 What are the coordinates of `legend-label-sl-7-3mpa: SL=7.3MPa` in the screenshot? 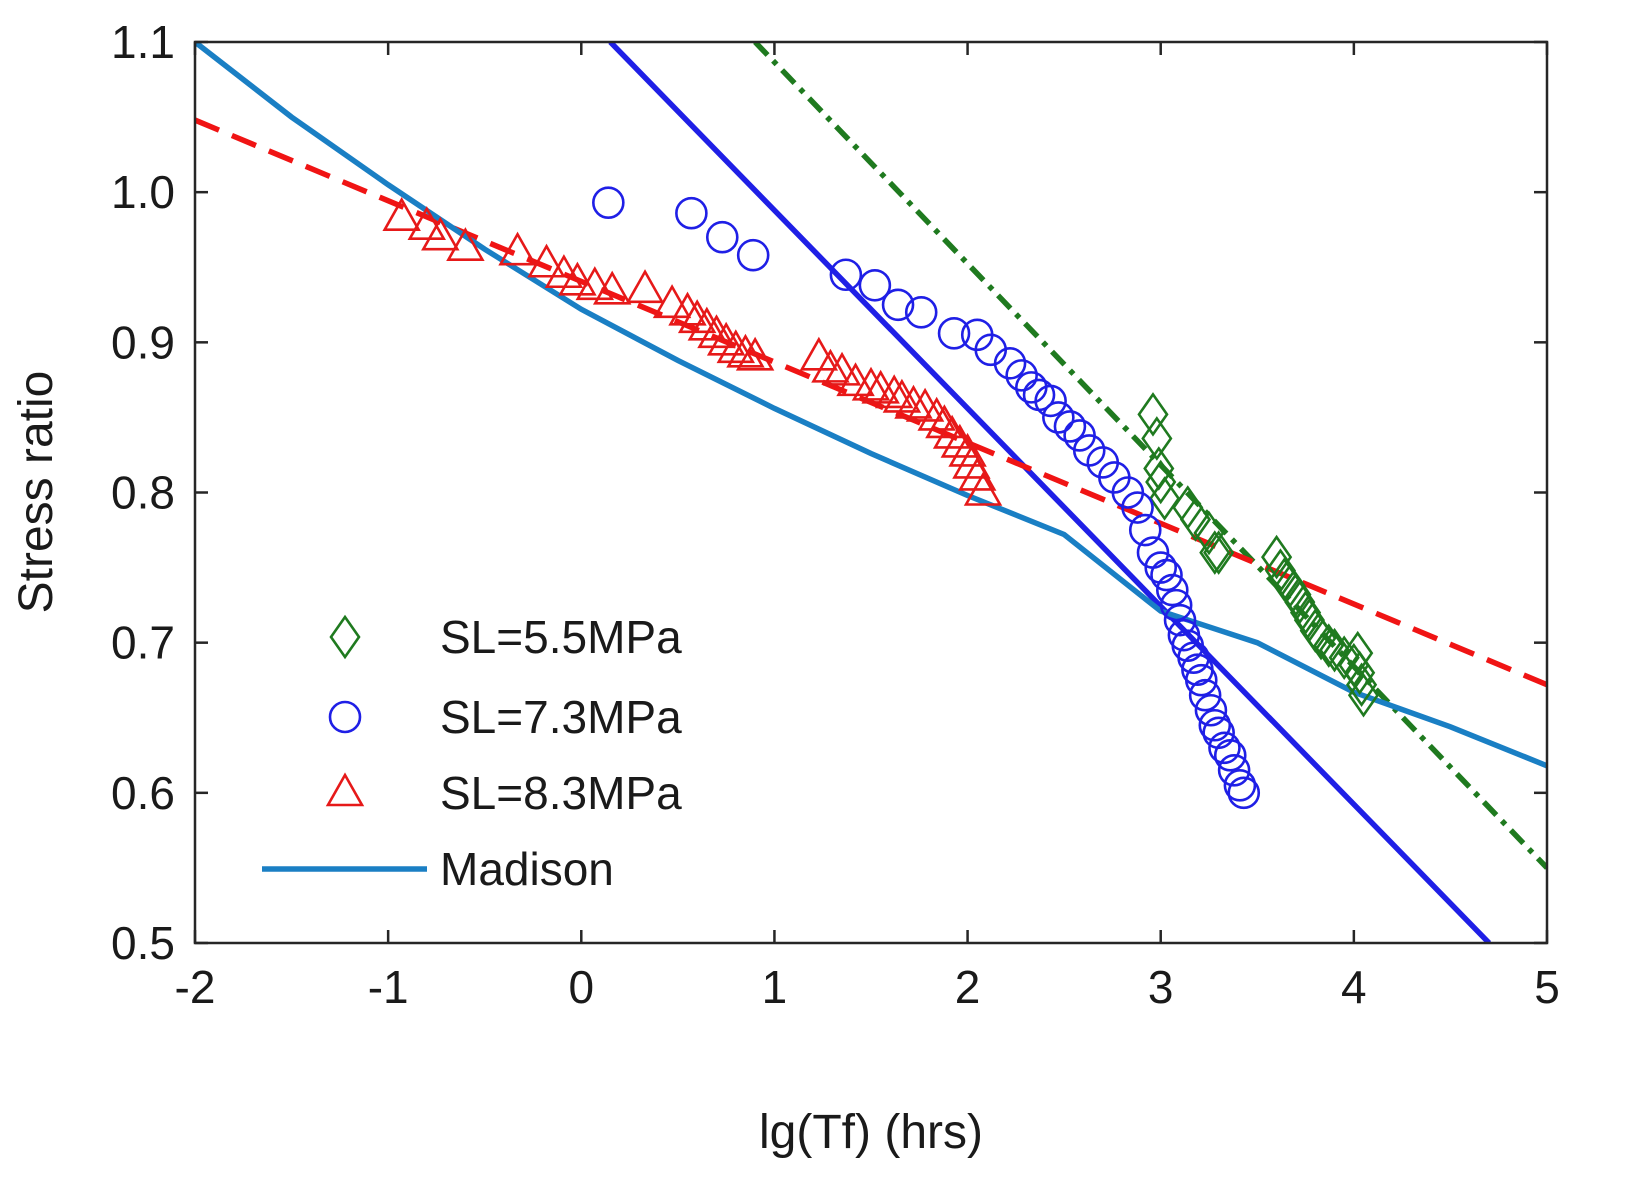 It's located at (561, 717).